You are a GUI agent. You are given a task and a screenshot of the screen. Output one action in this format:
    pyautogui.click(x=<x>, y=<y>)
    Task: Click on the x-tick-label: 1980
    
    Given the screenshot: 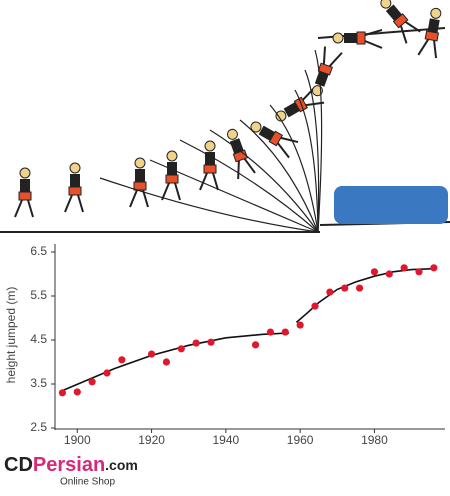 What is the action you would take?
    pyautogui.click(x=374, y=440)
    